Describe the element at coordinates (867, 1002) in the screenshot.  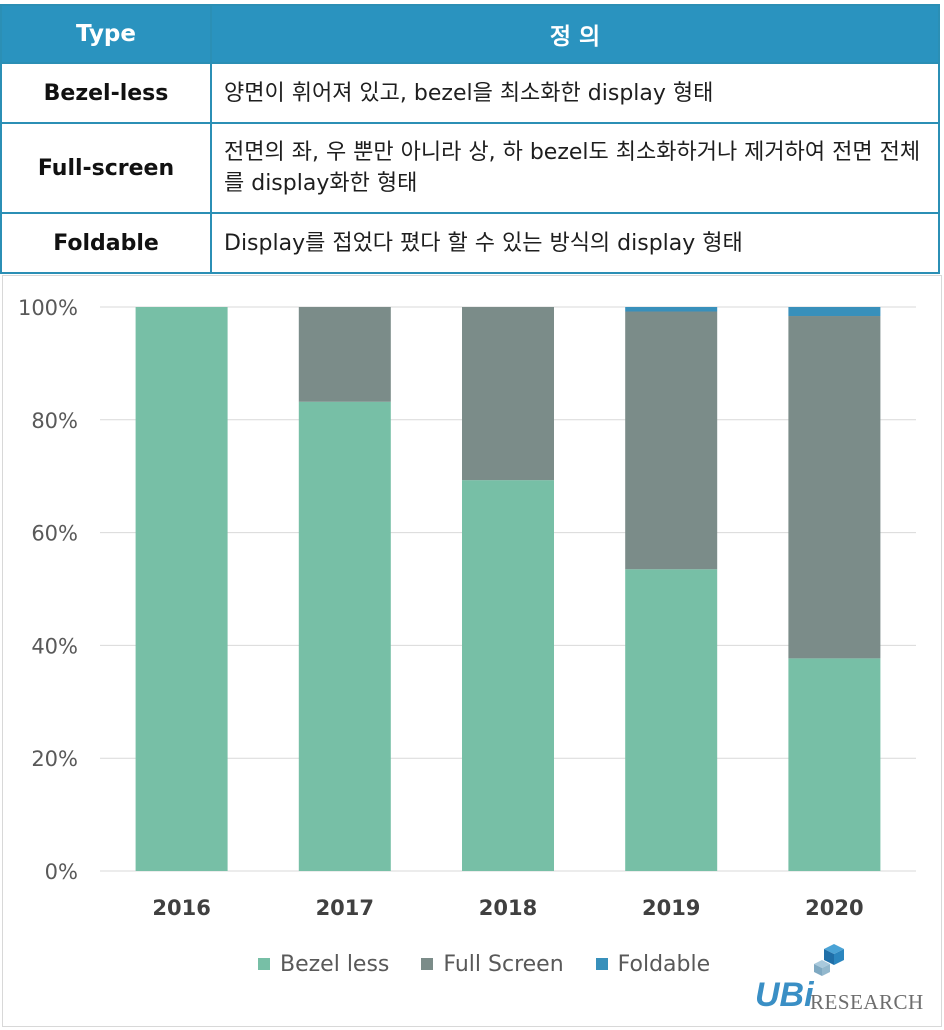
I see `logo-research-text: RESEARCH` at that location.